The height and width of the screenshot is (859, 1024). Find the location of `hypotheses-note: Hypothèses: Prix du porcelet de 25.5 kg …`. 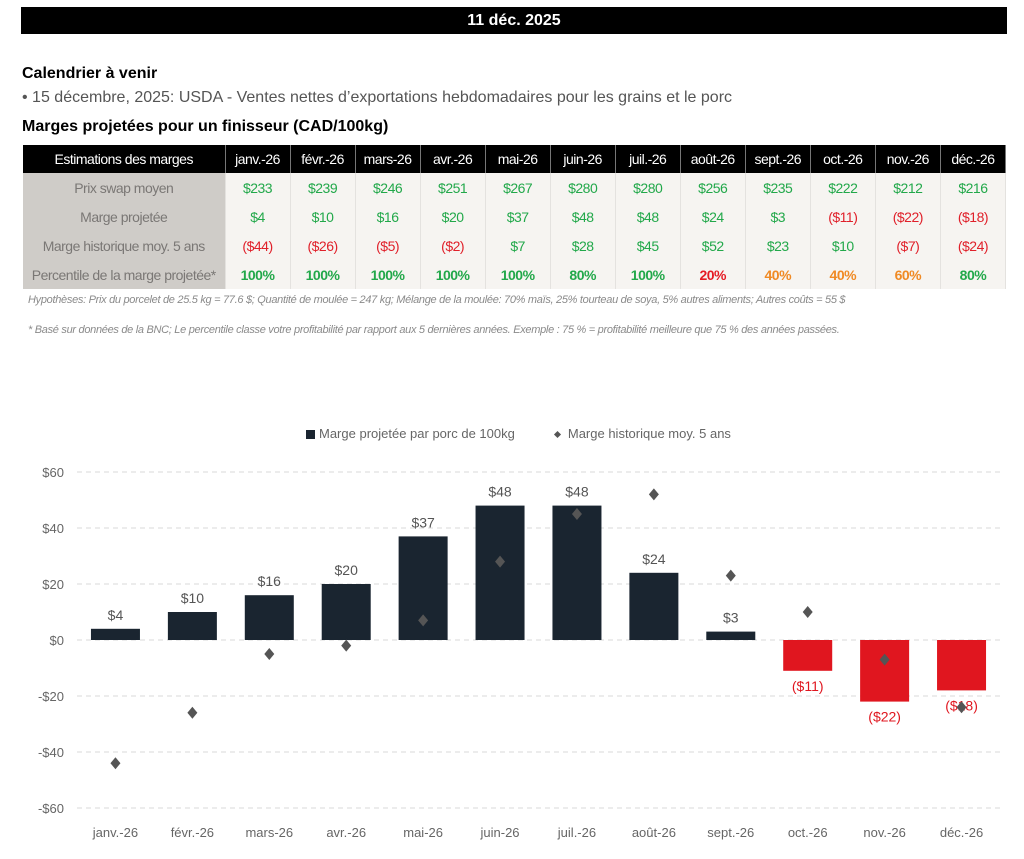

hypotheses-note: Hypothèses: Prix du porcelet de 25.5 kg … is located at coordinates (437, 300).